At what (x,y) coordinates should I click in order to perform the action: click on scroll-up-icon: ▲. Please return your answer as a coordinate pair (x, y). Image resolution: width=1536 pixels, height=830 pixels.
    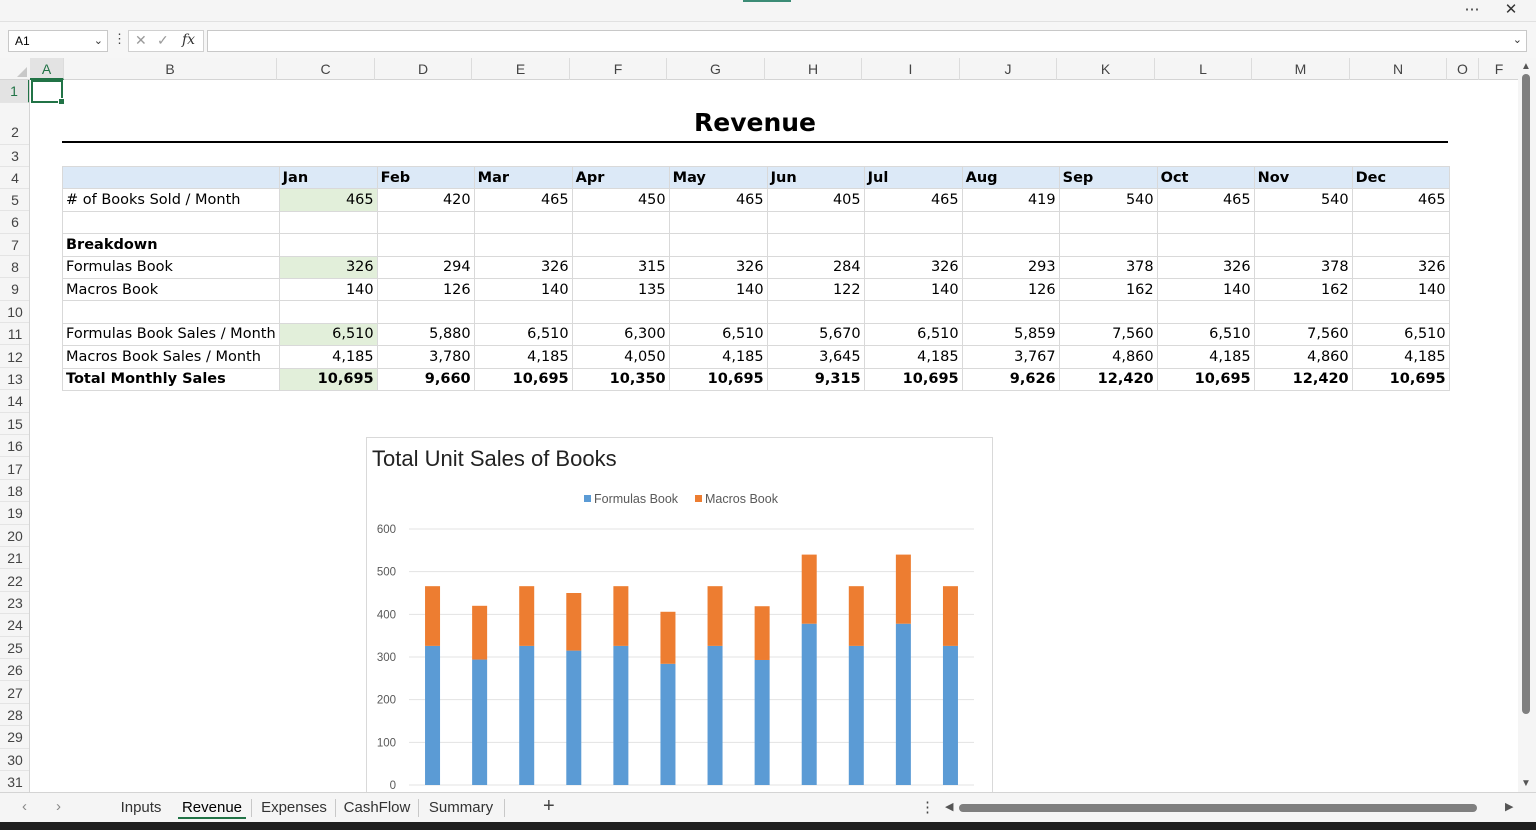
    Looking at the image, I should click on (1526, 66).